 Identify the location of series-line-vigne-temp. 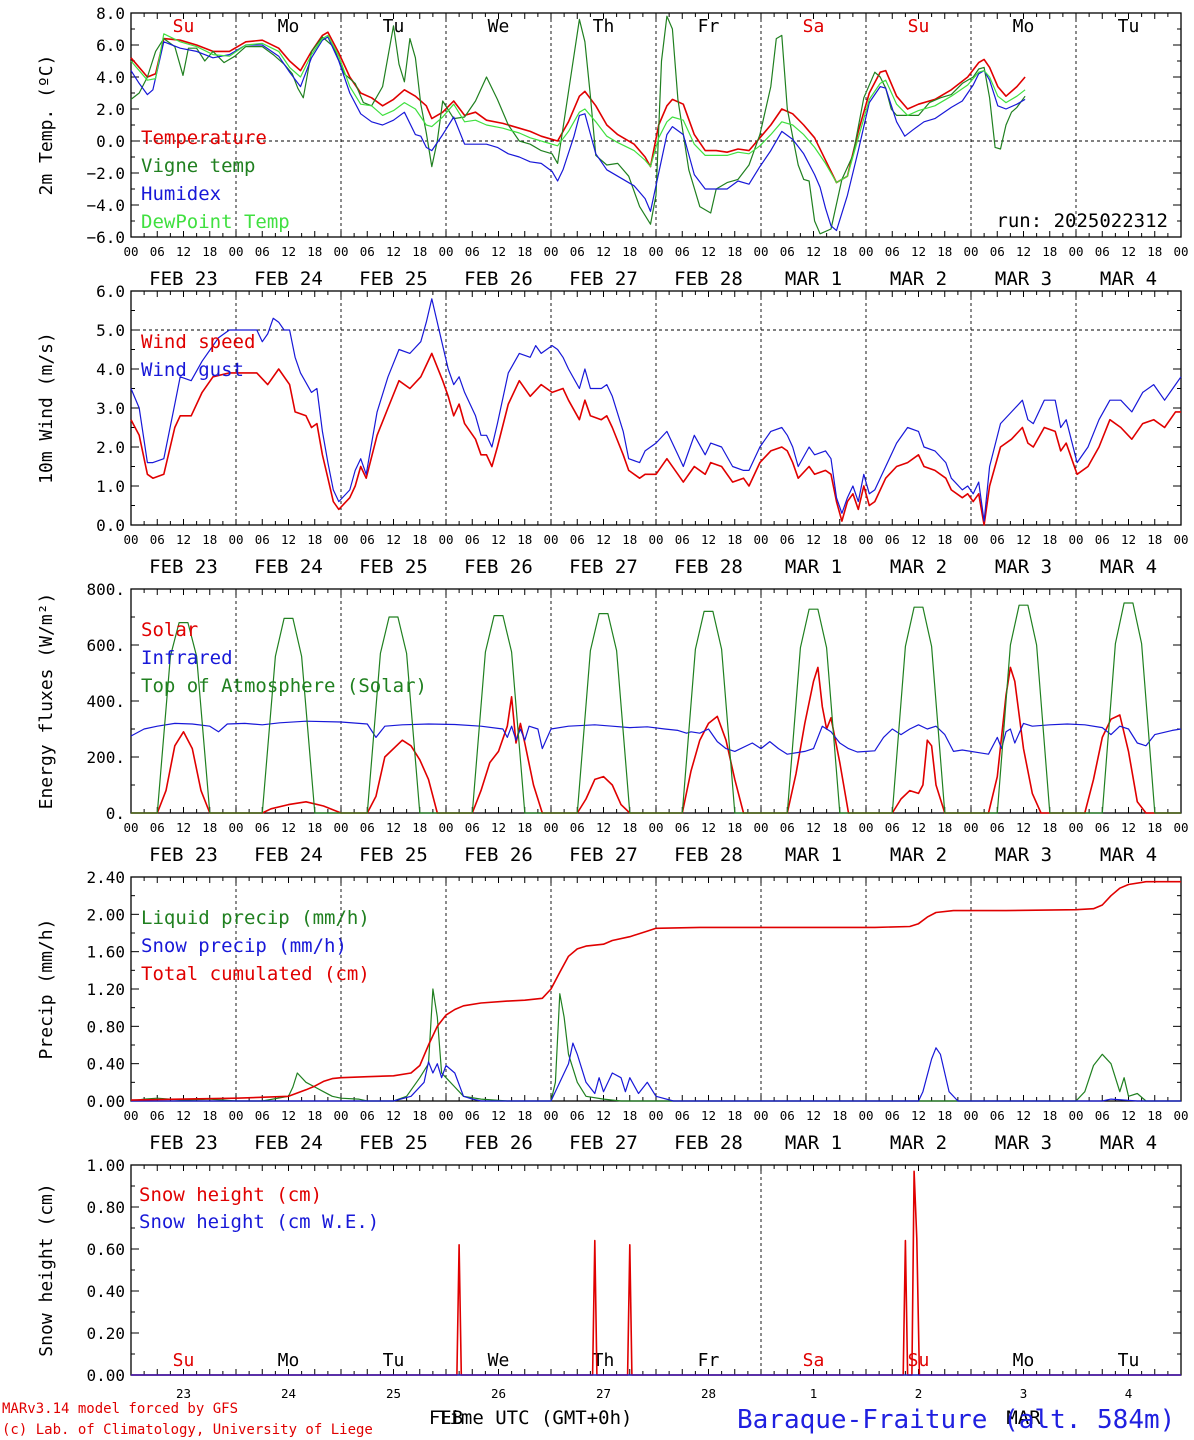
(578, 125).